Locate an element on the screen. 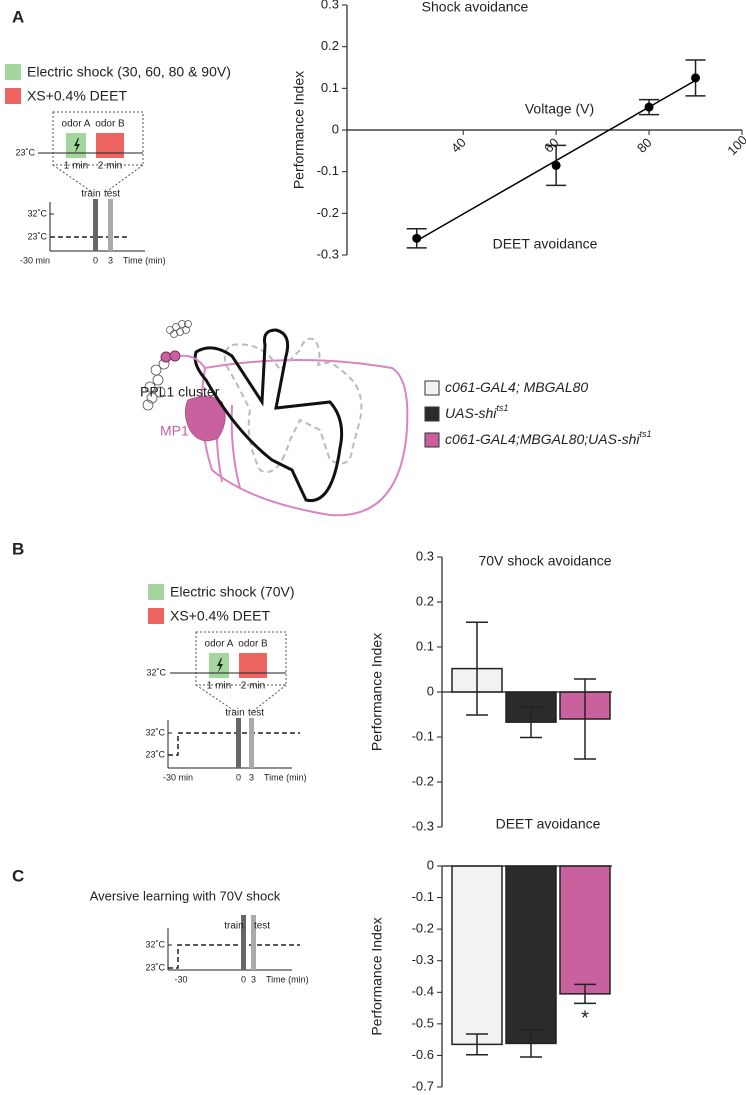 The image size is (746, 1095). mushroom-body is located at coordinates (268, 415).